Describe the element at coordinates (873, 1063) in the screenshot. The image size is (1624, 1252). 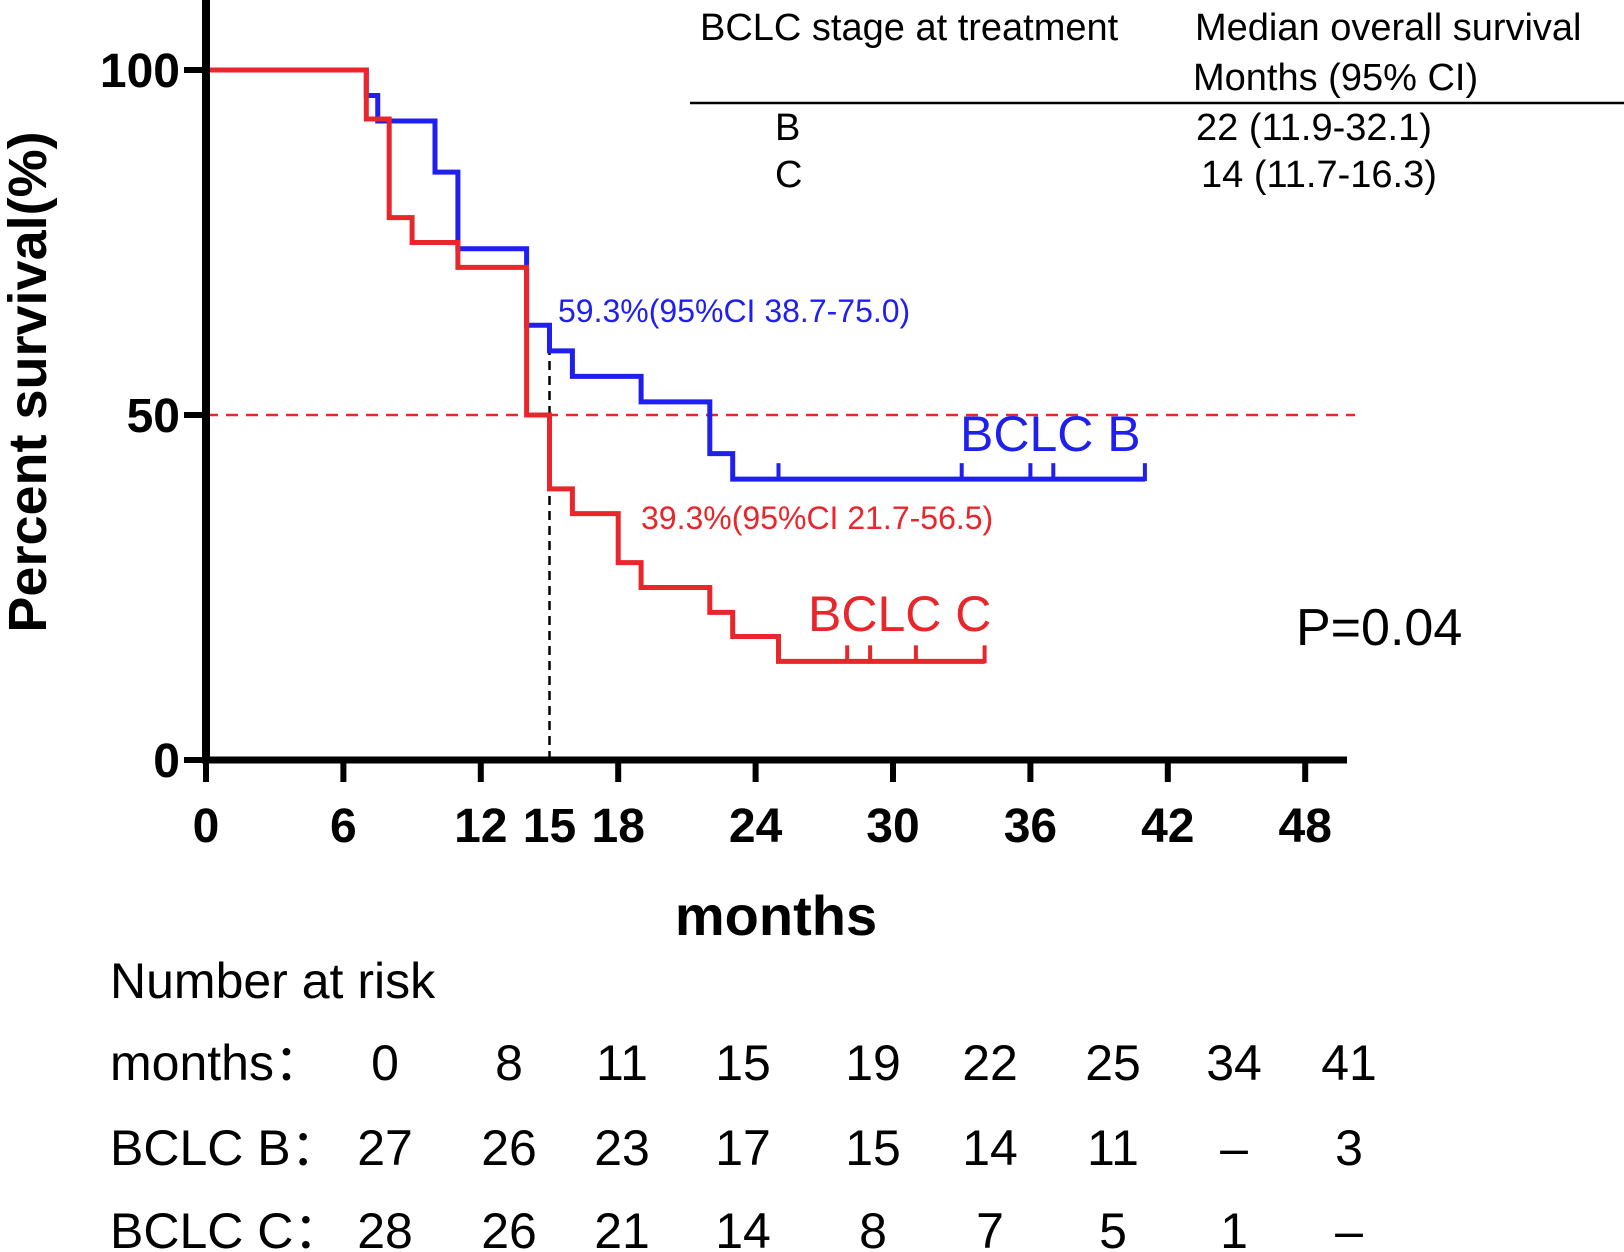
I see `risk-table-month: 19` at that location.